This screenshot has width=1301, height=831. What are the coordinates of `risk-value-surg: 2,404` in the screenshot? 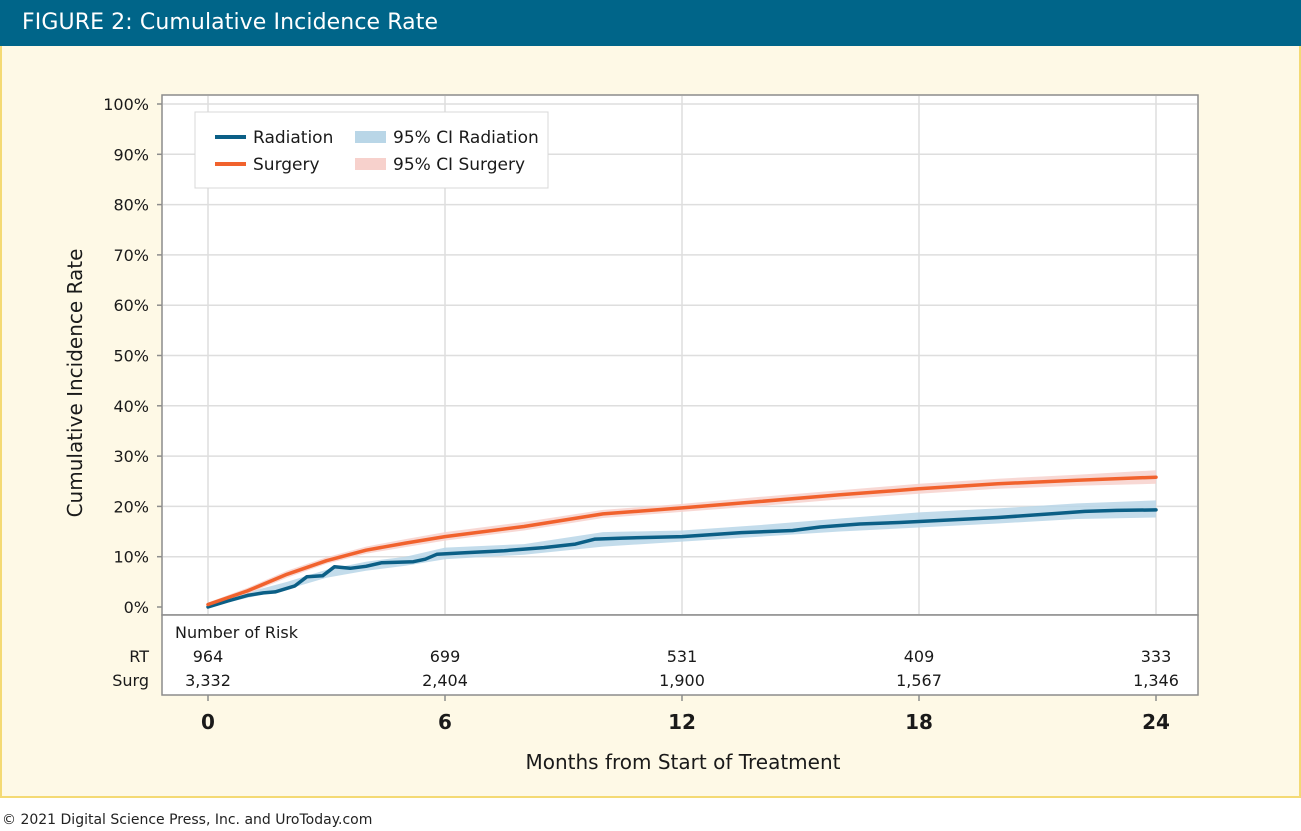 It's located at (445, 680).